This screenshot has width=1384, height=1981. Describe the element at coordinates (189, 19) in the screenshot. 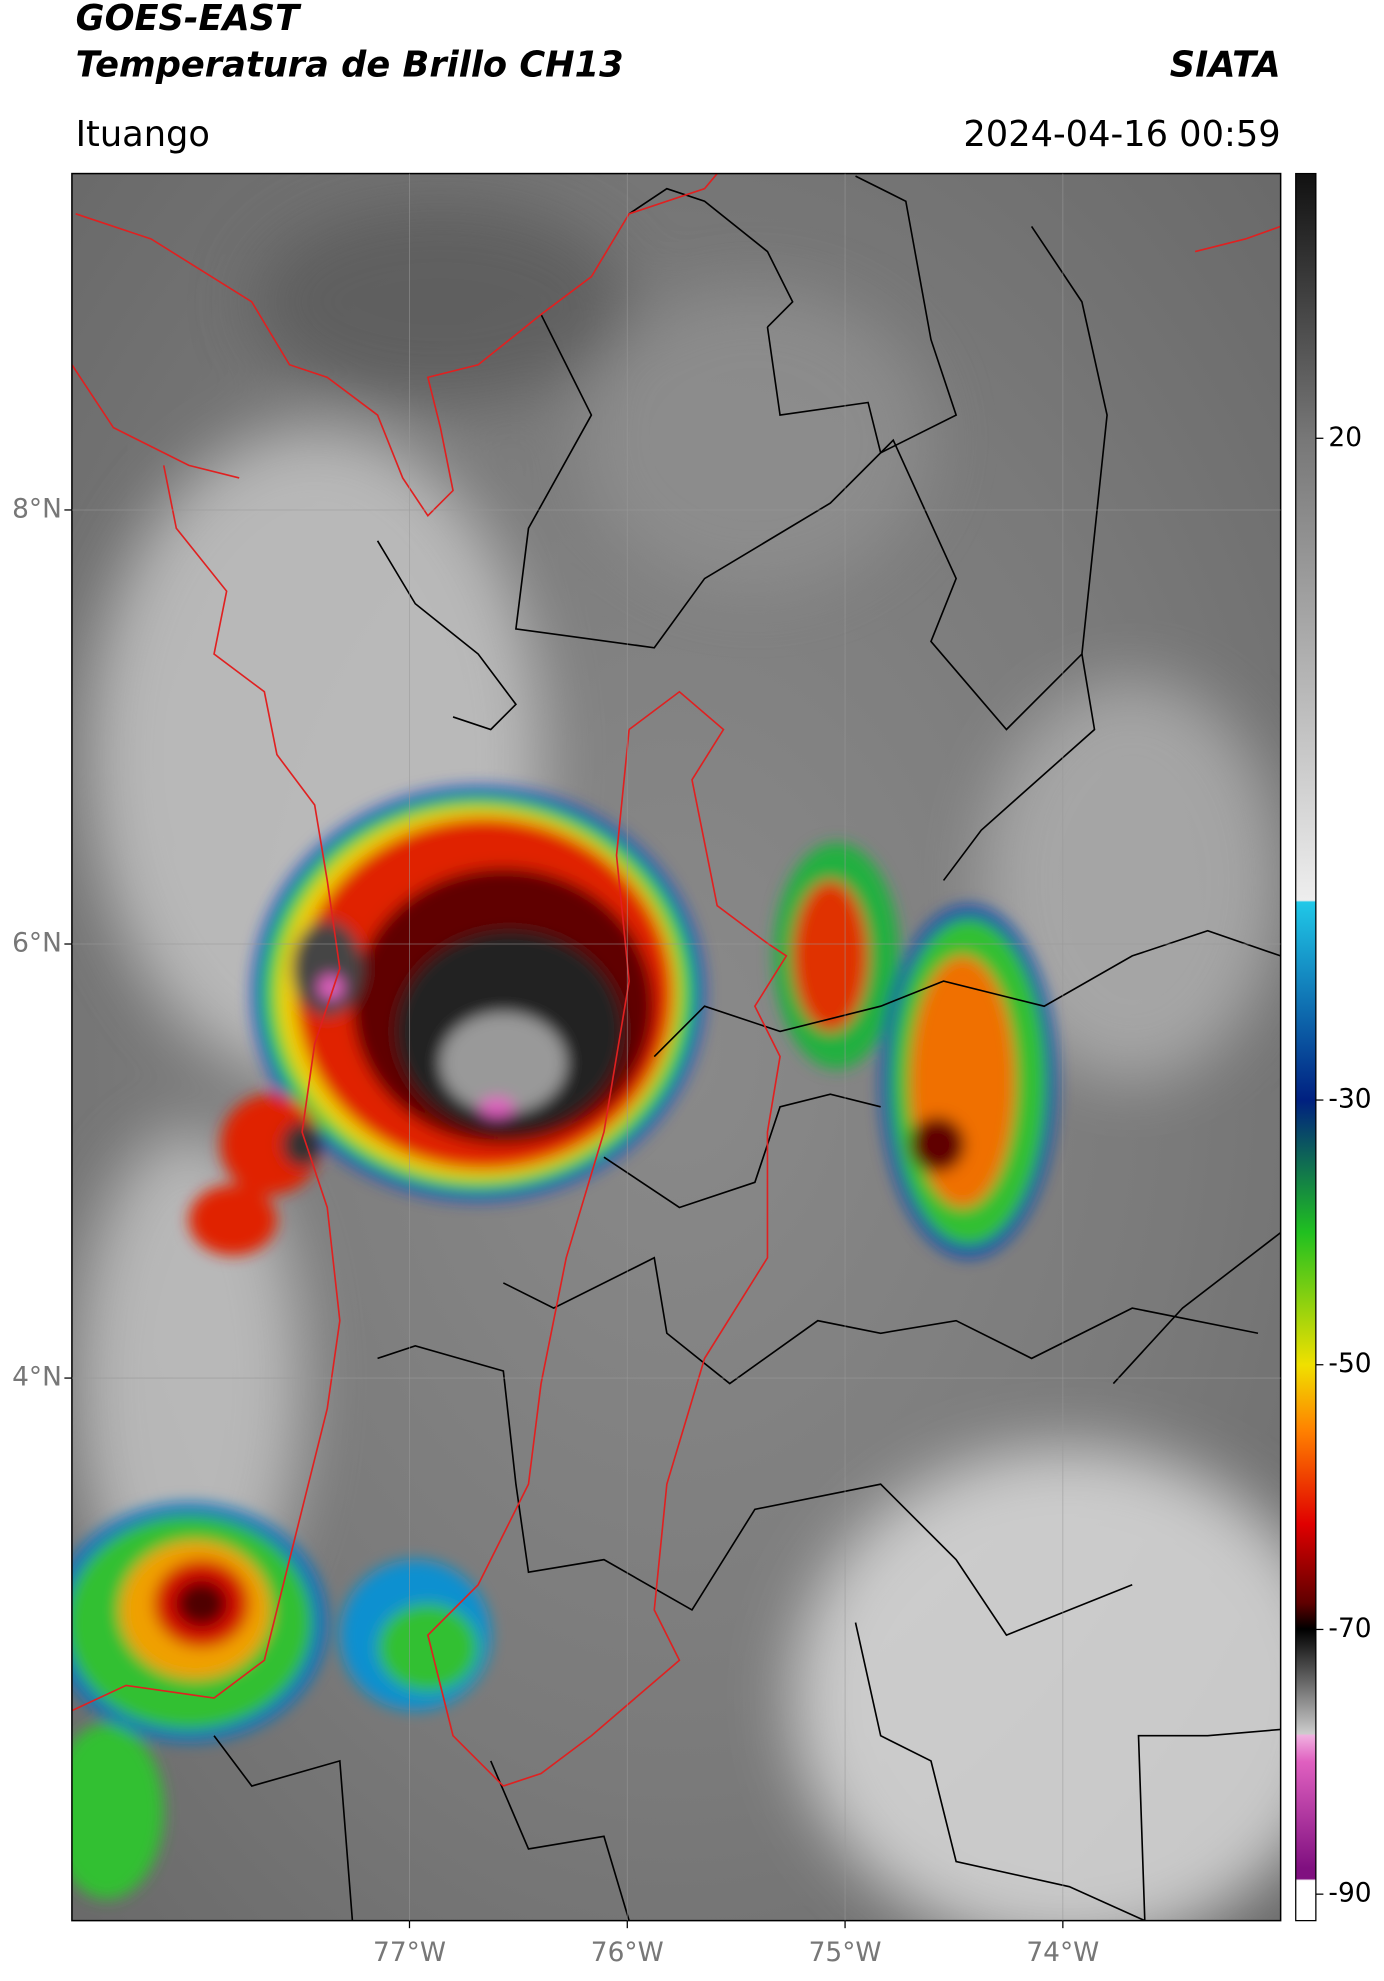

I see `title: GOES-EAST` at that location.